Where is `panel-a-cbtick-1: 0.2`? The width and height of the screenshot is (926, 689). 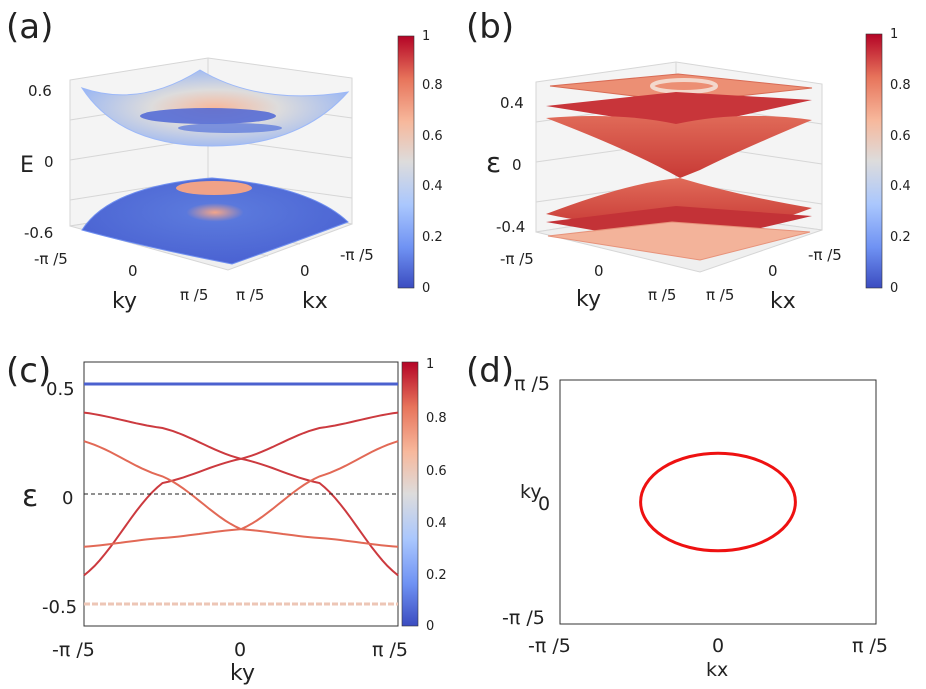 panel-a-cbtick-1: 0.2 is located at coordinates (432, 237).